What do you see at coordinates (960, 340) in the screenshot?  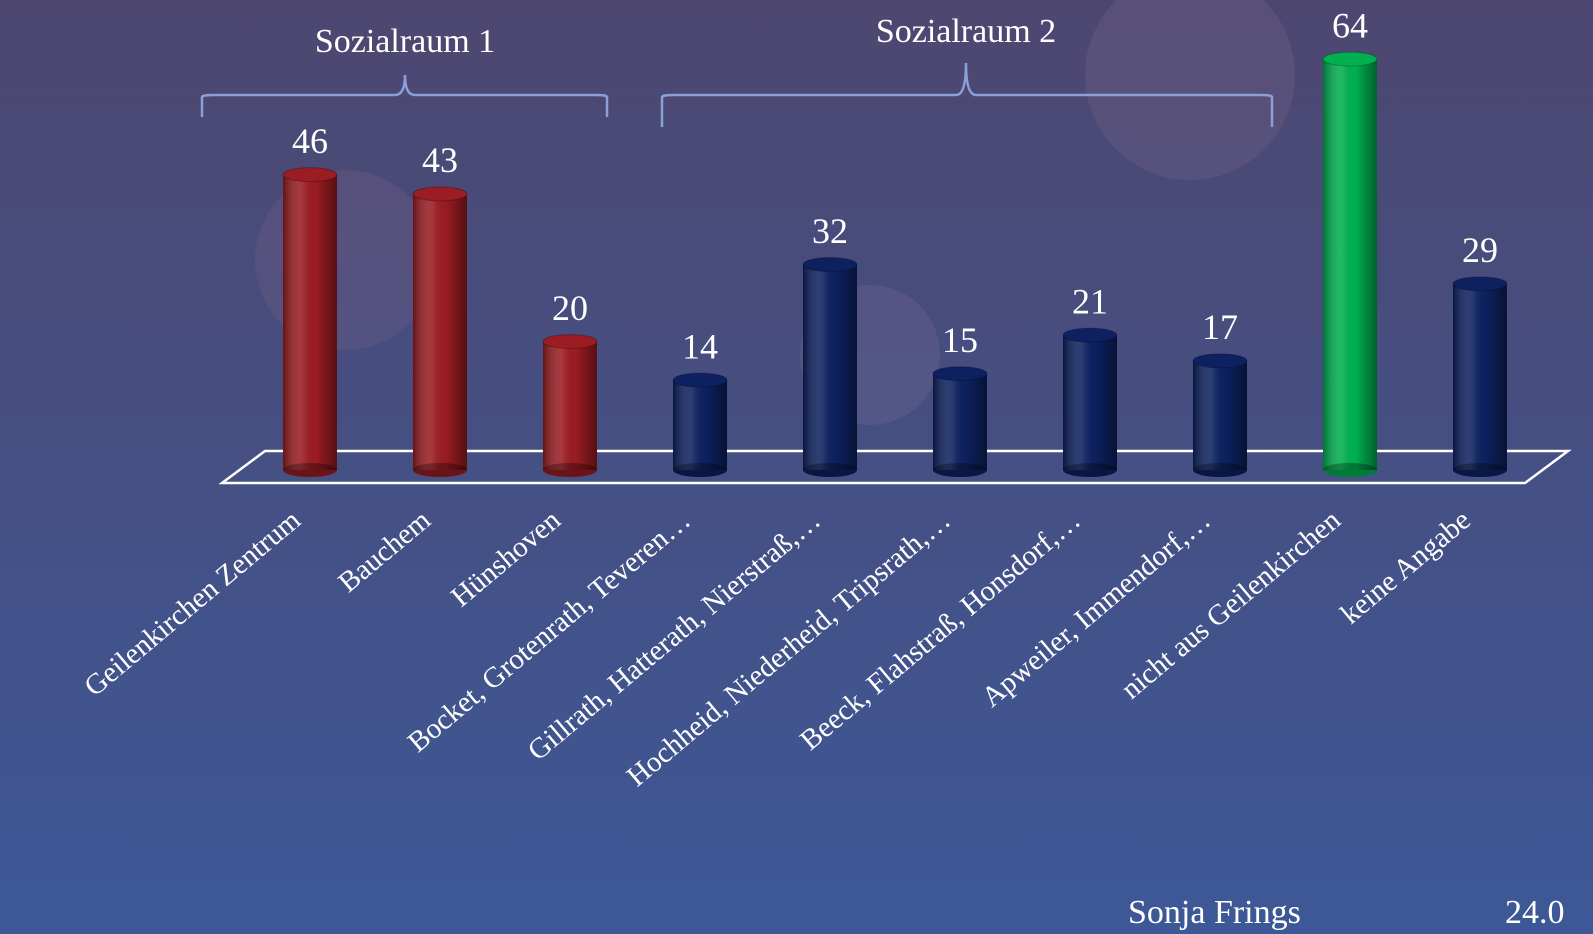 I see `value-label: 15` at bounding box center [960, 340].